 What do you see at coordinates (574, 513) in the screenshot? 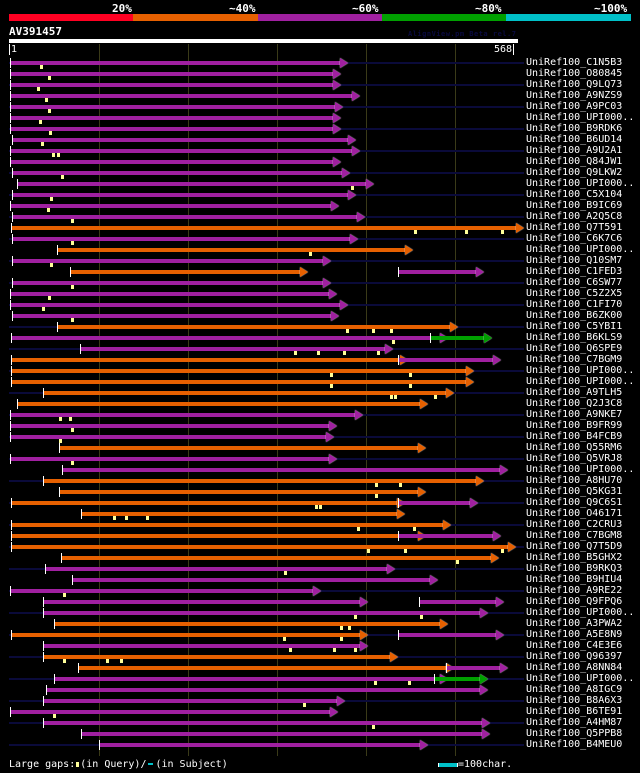
I see `hit-label: UniRef100_O46171` at bounding box center [574, 513].